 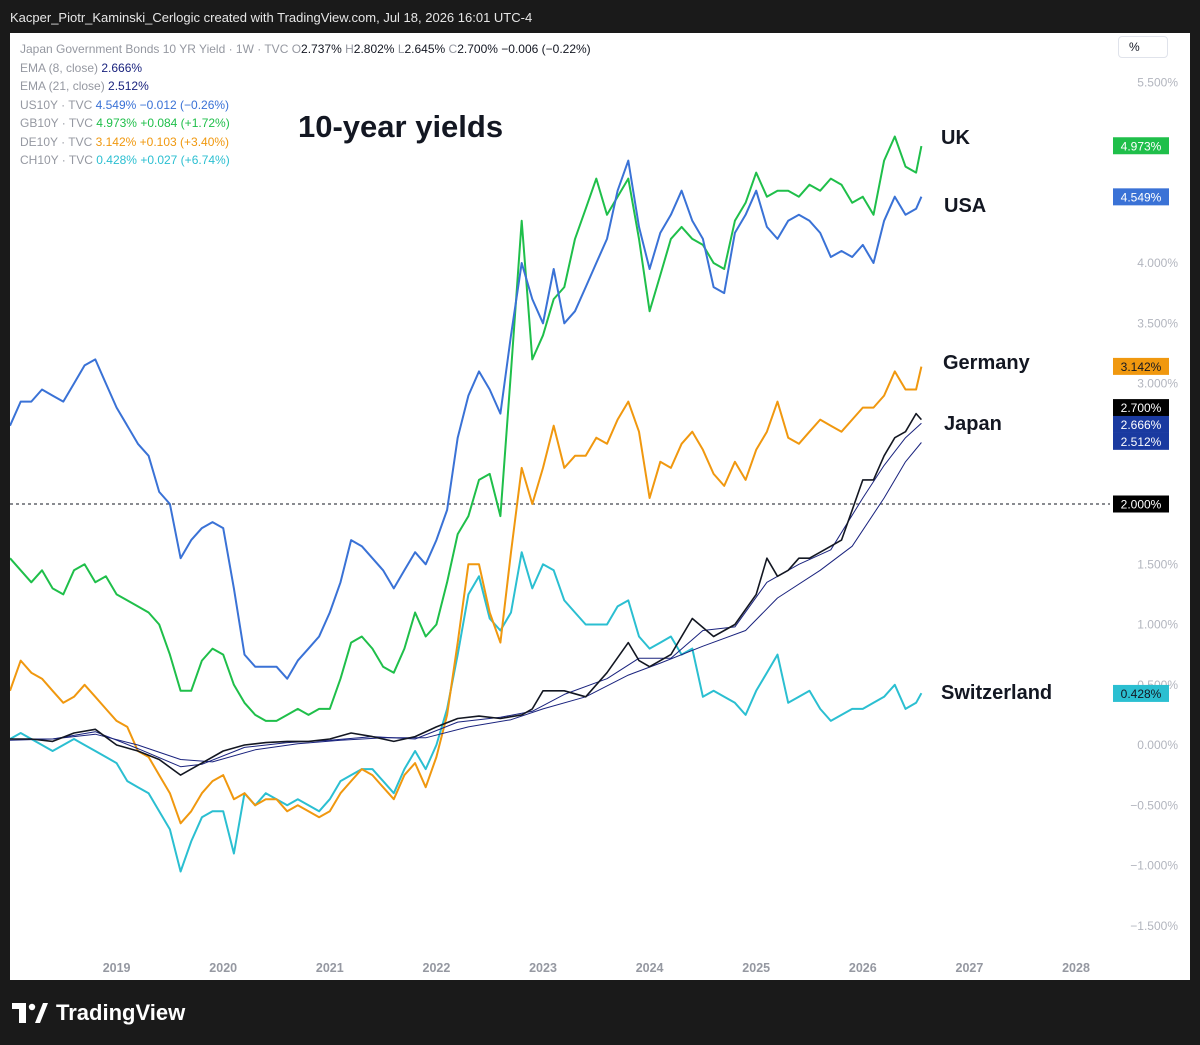 What do you see at coordinates (116, 141) in the screenshot?
I see `de10y-value: 3.142%` at bounding box center [116, 141].